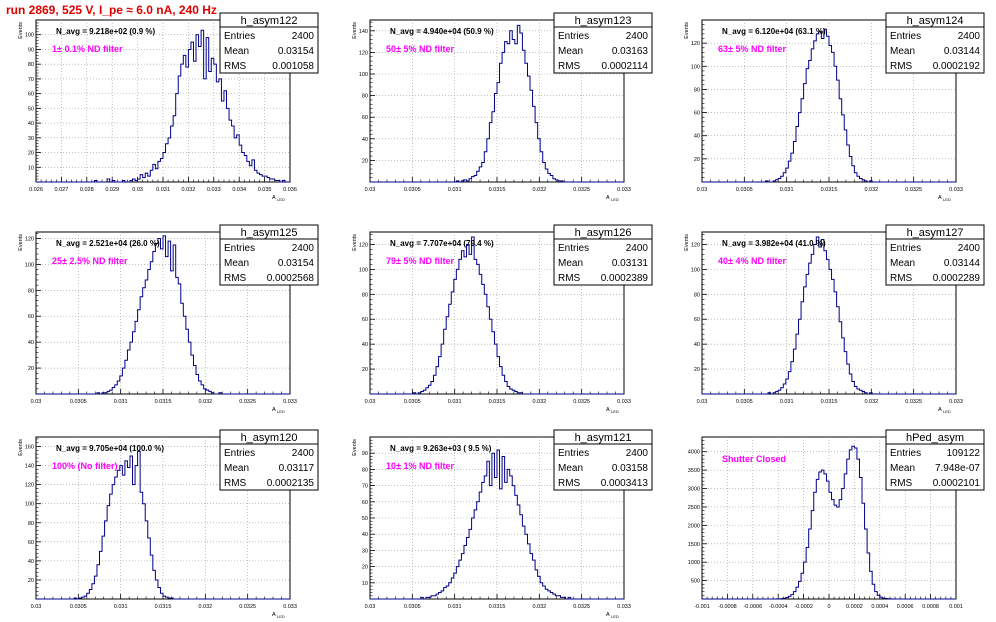 The width and height of the screenshot is (996, 622). What do you see at coordinates (778, 607) in the screenshot?
I see `x-tick-label: -0.0004` at bounding box center [778, 607].